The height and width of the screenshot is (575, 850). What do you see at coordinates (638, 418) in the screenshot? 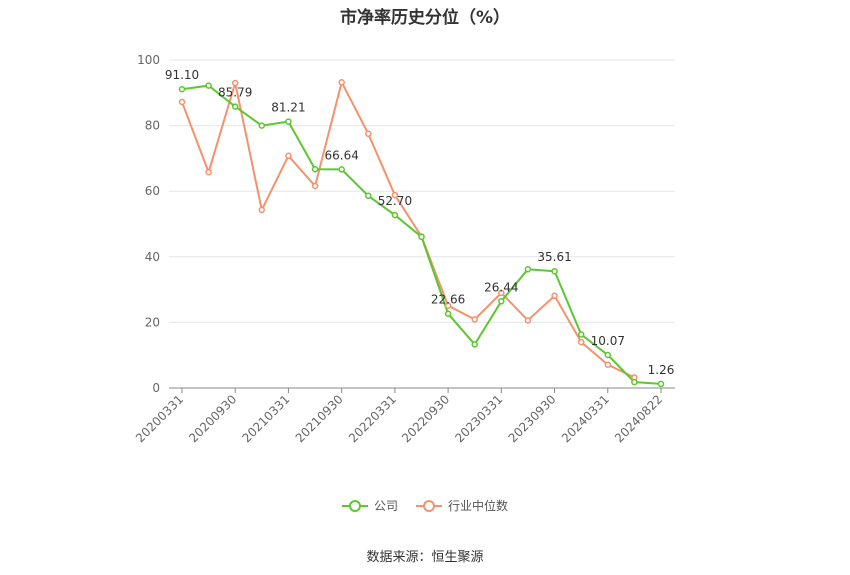
I see `x-tick-label: 20240822` at bounding box center [638, 418].